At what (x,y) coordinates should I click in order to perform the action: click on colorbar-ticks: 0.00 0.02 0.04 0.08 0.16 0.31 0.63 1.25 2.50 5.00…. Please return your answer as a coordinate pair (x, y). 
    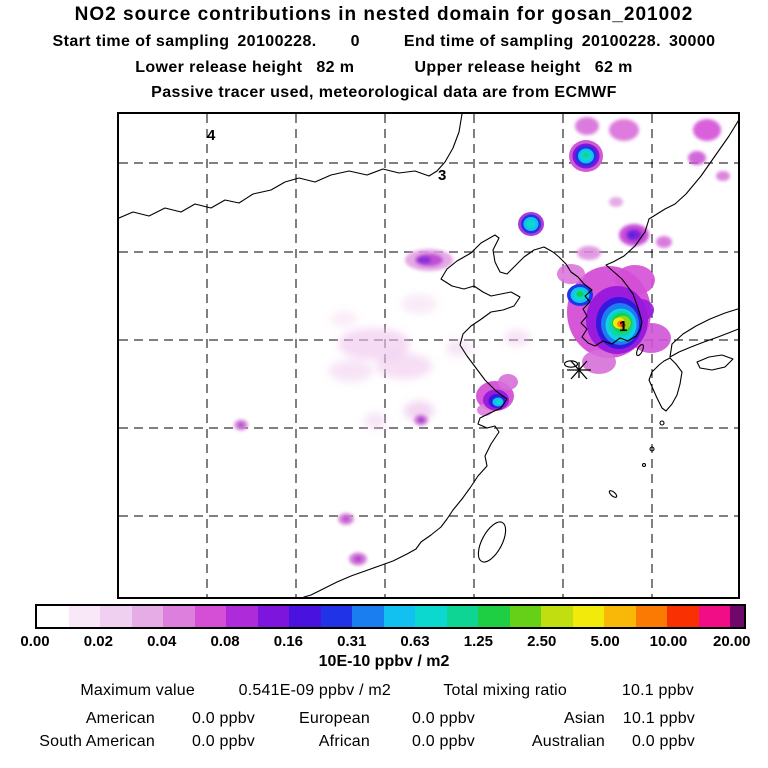
    Looking at the image, I should click on (385, 642).